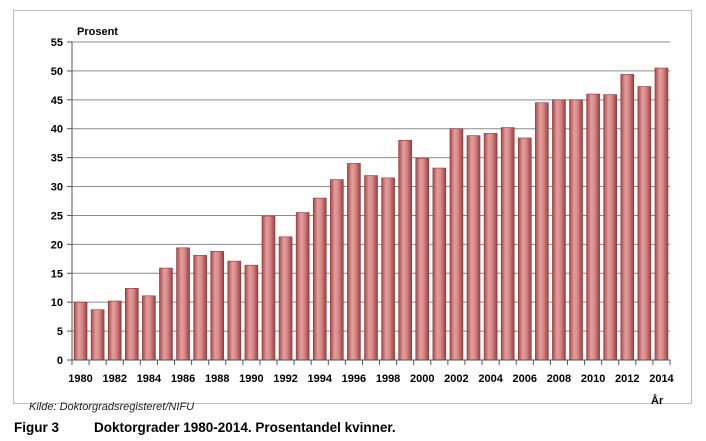 The width and height of the screenshot is (706, 441). What do you see at coordinates (166, 314) in the screenshot?
I see `bar-1985` at bounding box center [166, 314].